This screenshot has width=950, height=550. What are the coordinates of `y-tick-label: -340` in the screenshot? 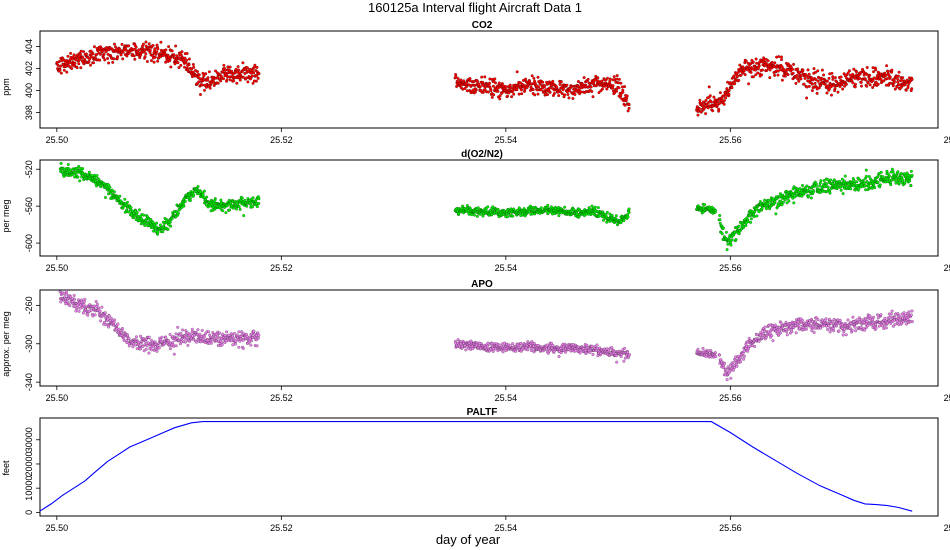 It's located at (29, 382).